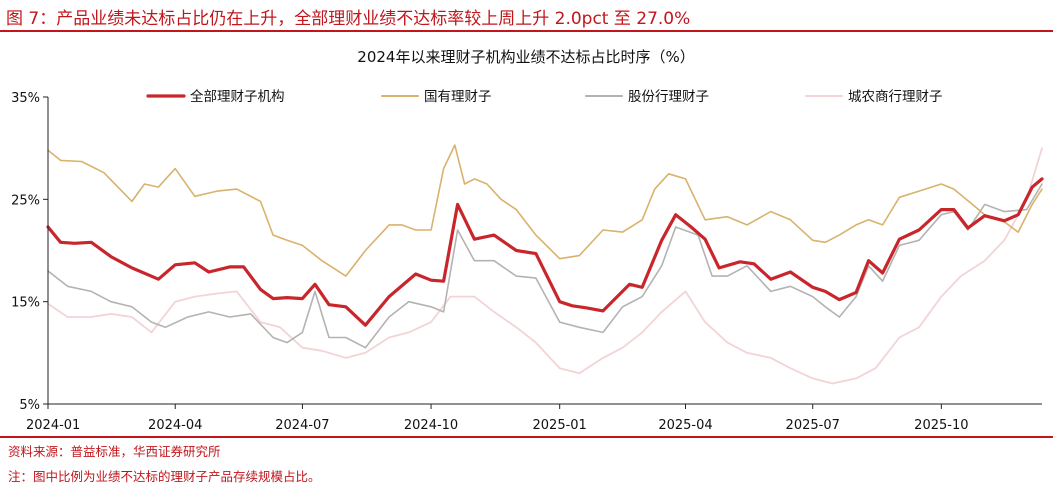 This screenshot has width=1053, height=492. What do you see at coordinates (525, 57) in the screenshot?
I see `chart-title: 2024年以来理财子机构业绩不达标占比时序（%）` at bounding box center [525, 57].